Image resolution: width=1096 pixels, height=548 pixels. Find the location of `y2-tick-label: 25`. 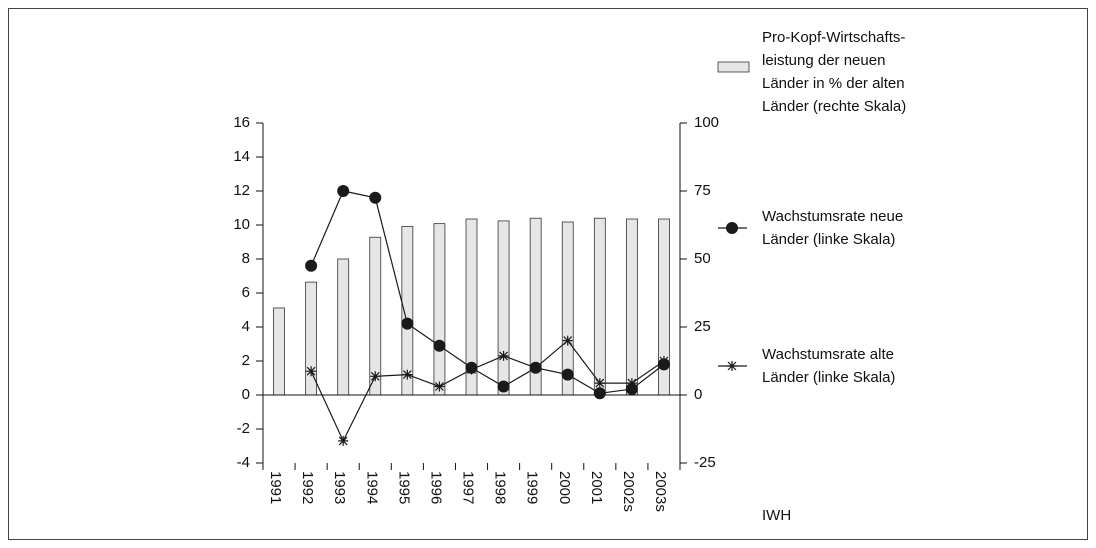

y2-tick-label: 25 is located at coordinates (702, 326).